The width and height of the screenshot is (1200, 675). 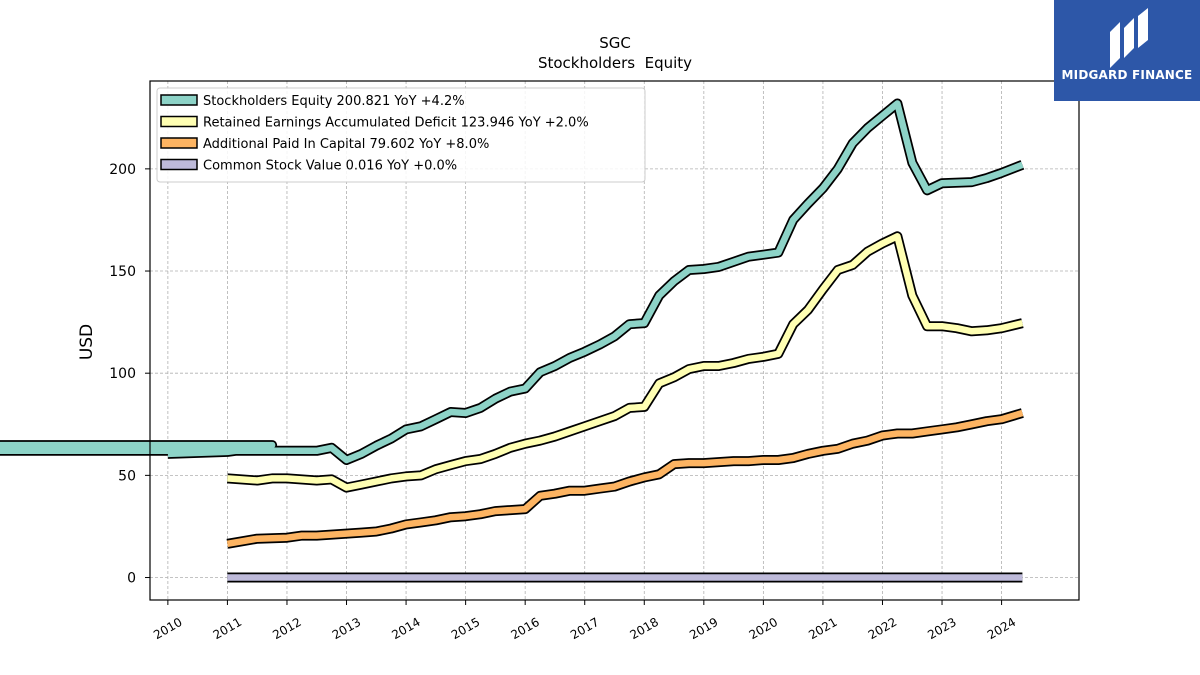 What do you see at coordinates (615, 63) in the screenshot?
I see `chart-subtitle: Stockholders Equity` at bounding box center [615, 63].